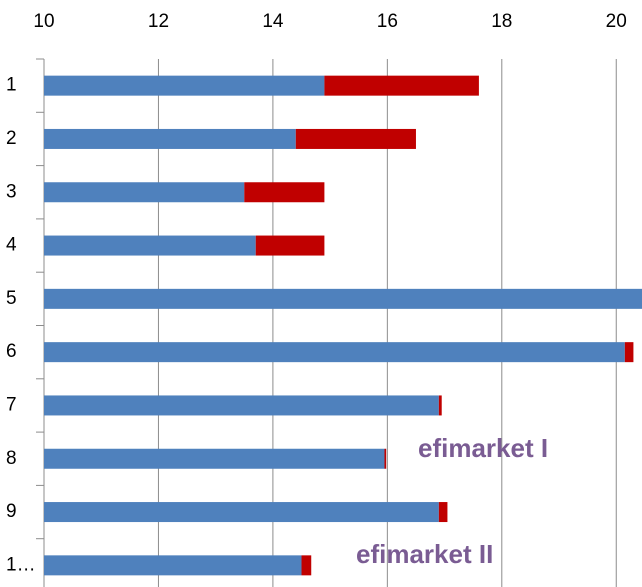 Image resolution: width=642 pixels, height=587 pixels. Describe the element at coordinates (158, 21) in the screenshot. I see `x-tick-label: 12` at that location.